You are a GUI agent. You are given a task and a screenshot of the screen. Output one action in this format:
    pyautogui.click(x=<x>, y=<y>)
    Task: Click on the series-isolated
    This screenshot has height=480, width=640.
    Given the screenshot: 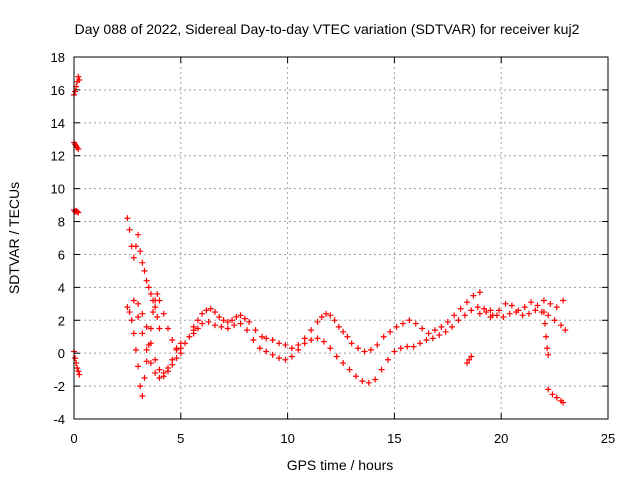 What is the action you would take?
    pyautogui.click(x=515, y=379)
    